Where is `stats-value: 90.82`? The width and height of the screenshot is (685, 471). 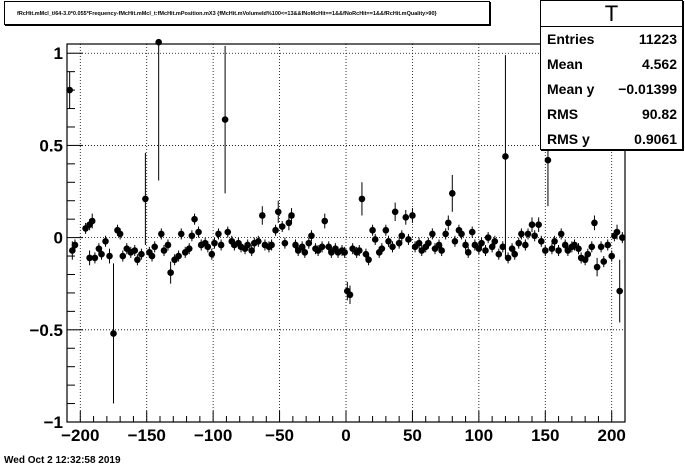 stats-value: 90.82 is located at coordinates (659, 114).